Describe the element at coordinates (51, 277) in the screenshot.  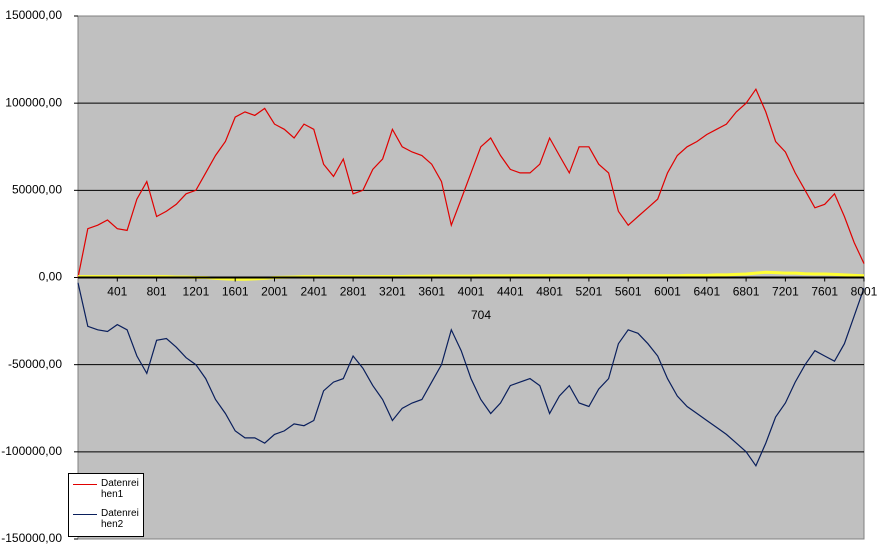
I see `y-tick-label: 0,00` at that location.